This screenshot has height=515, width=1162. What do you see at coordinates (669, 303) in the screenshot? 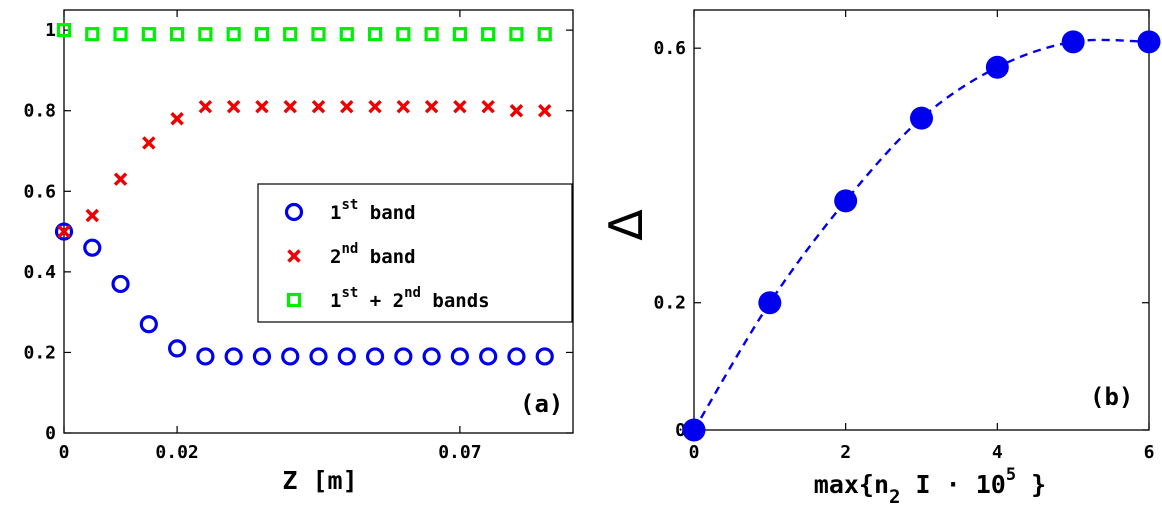
I see `chart-b-y-tick-label: 0.2` at bounding box center [669, 303].